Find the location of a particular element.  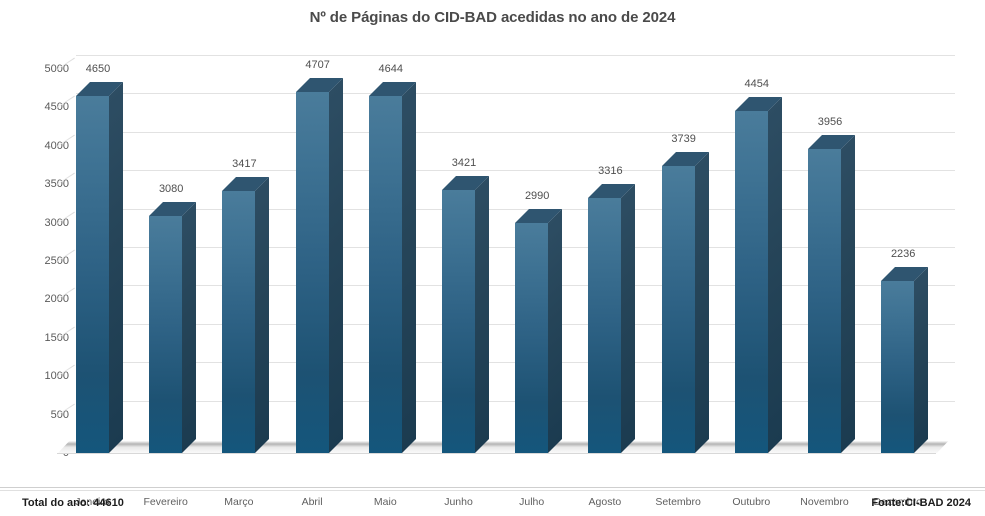

y-axis-tick-label: 500 is located at coordinates (59, 414).